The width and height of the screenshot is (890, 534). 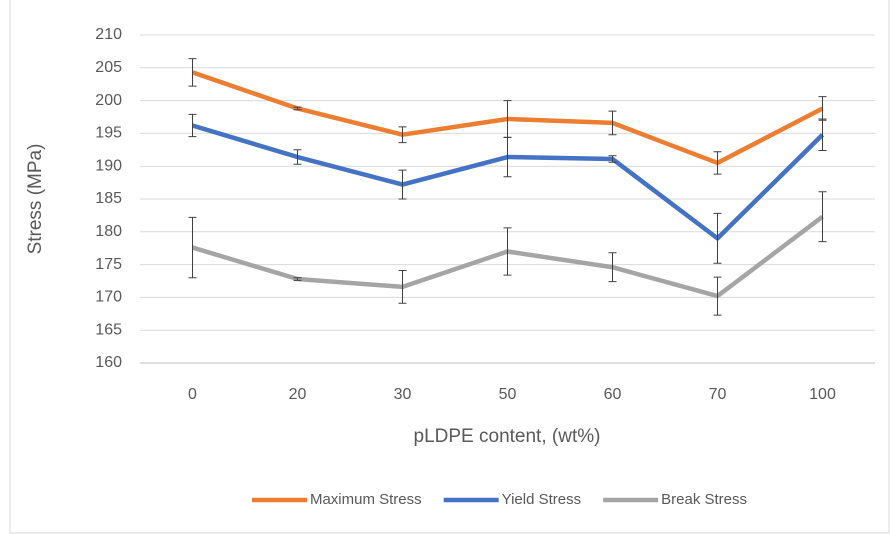 What do you see at coordinates (108, 133) in the screenshot?
I see `y-tick-label: 195` at bounding box center [108, 133].